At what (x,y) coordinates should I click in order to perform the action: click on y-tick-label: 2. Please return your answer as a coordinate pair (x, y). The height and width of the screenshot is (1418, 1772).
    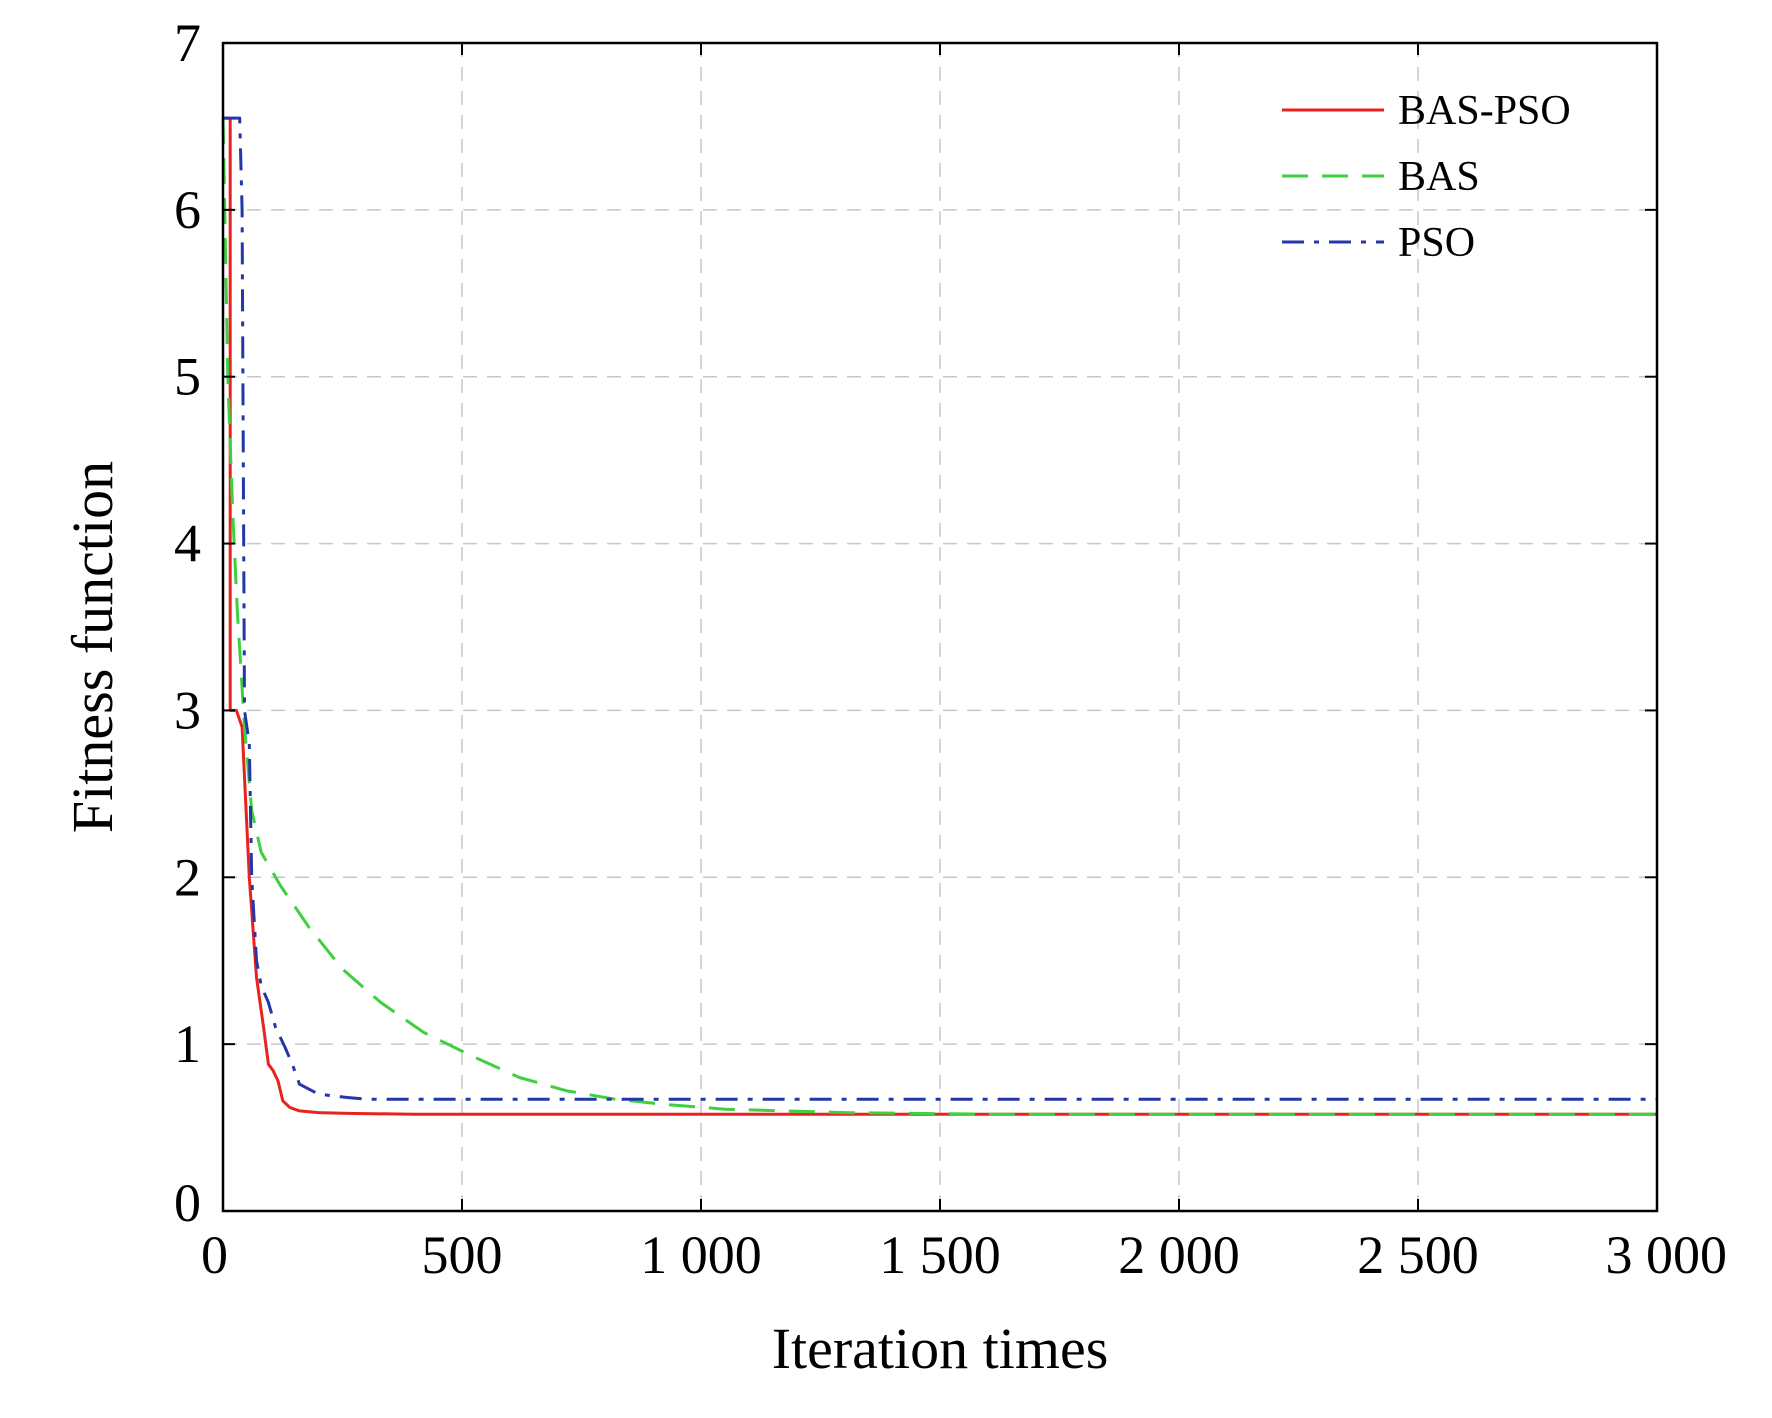
    Looking at the image, I should click on (187, 877).